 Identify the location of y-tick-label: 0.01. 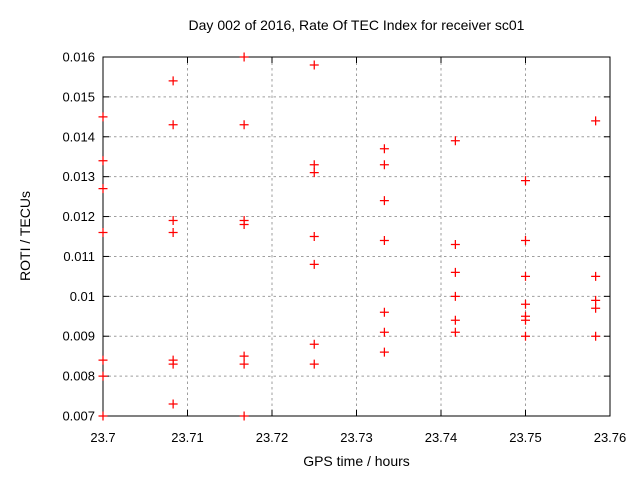
(82, 296).